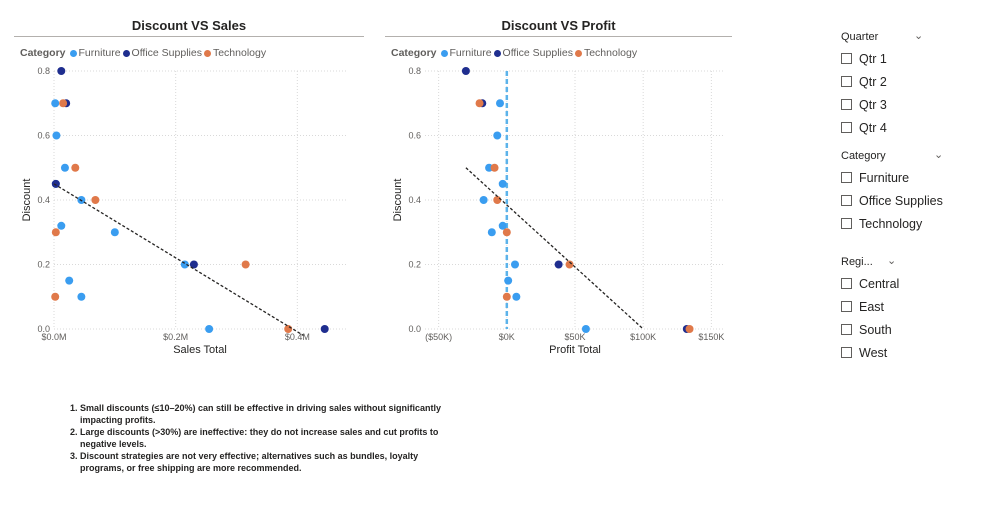 This screenshot has height=523, width=987. I want to click on slicer-item-east: East, so click(870, 306).